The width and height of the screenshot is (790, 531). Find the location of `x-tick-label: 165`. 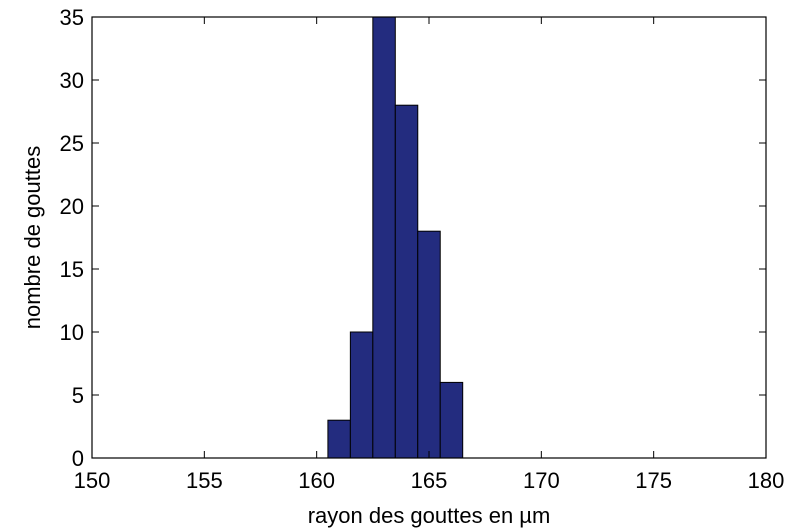

x-tick-label: 165 is located at coordinates (429, 480).